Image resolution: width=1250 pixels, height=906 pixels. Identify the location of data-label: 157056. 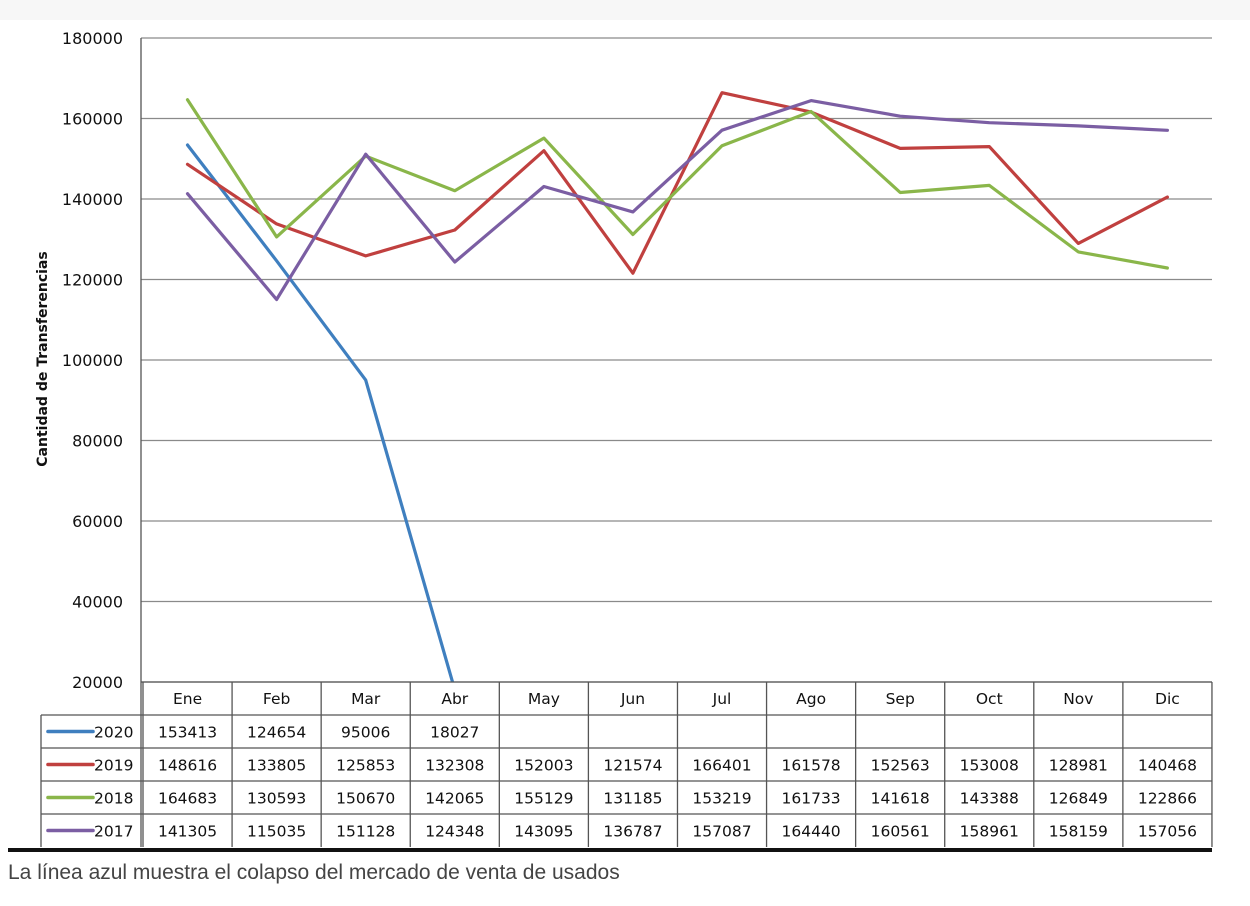
(1167, 832).